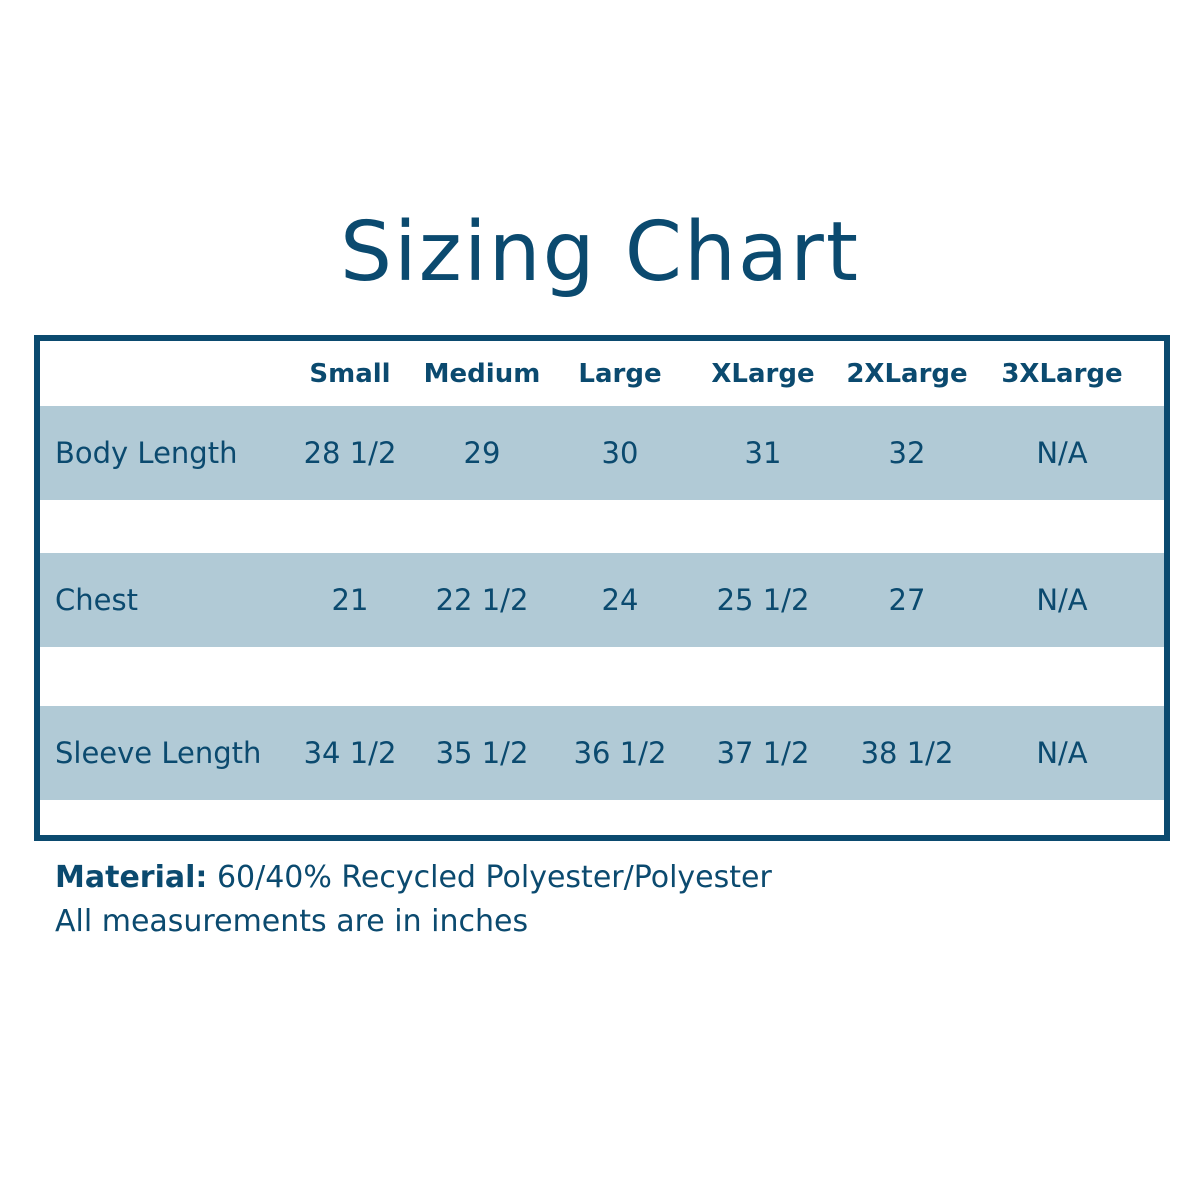 This screenshot has width=1200, height=1200. Describe the element at coordinates (96, 600) in the screenshot. I see `row-label: Chest` at that location.